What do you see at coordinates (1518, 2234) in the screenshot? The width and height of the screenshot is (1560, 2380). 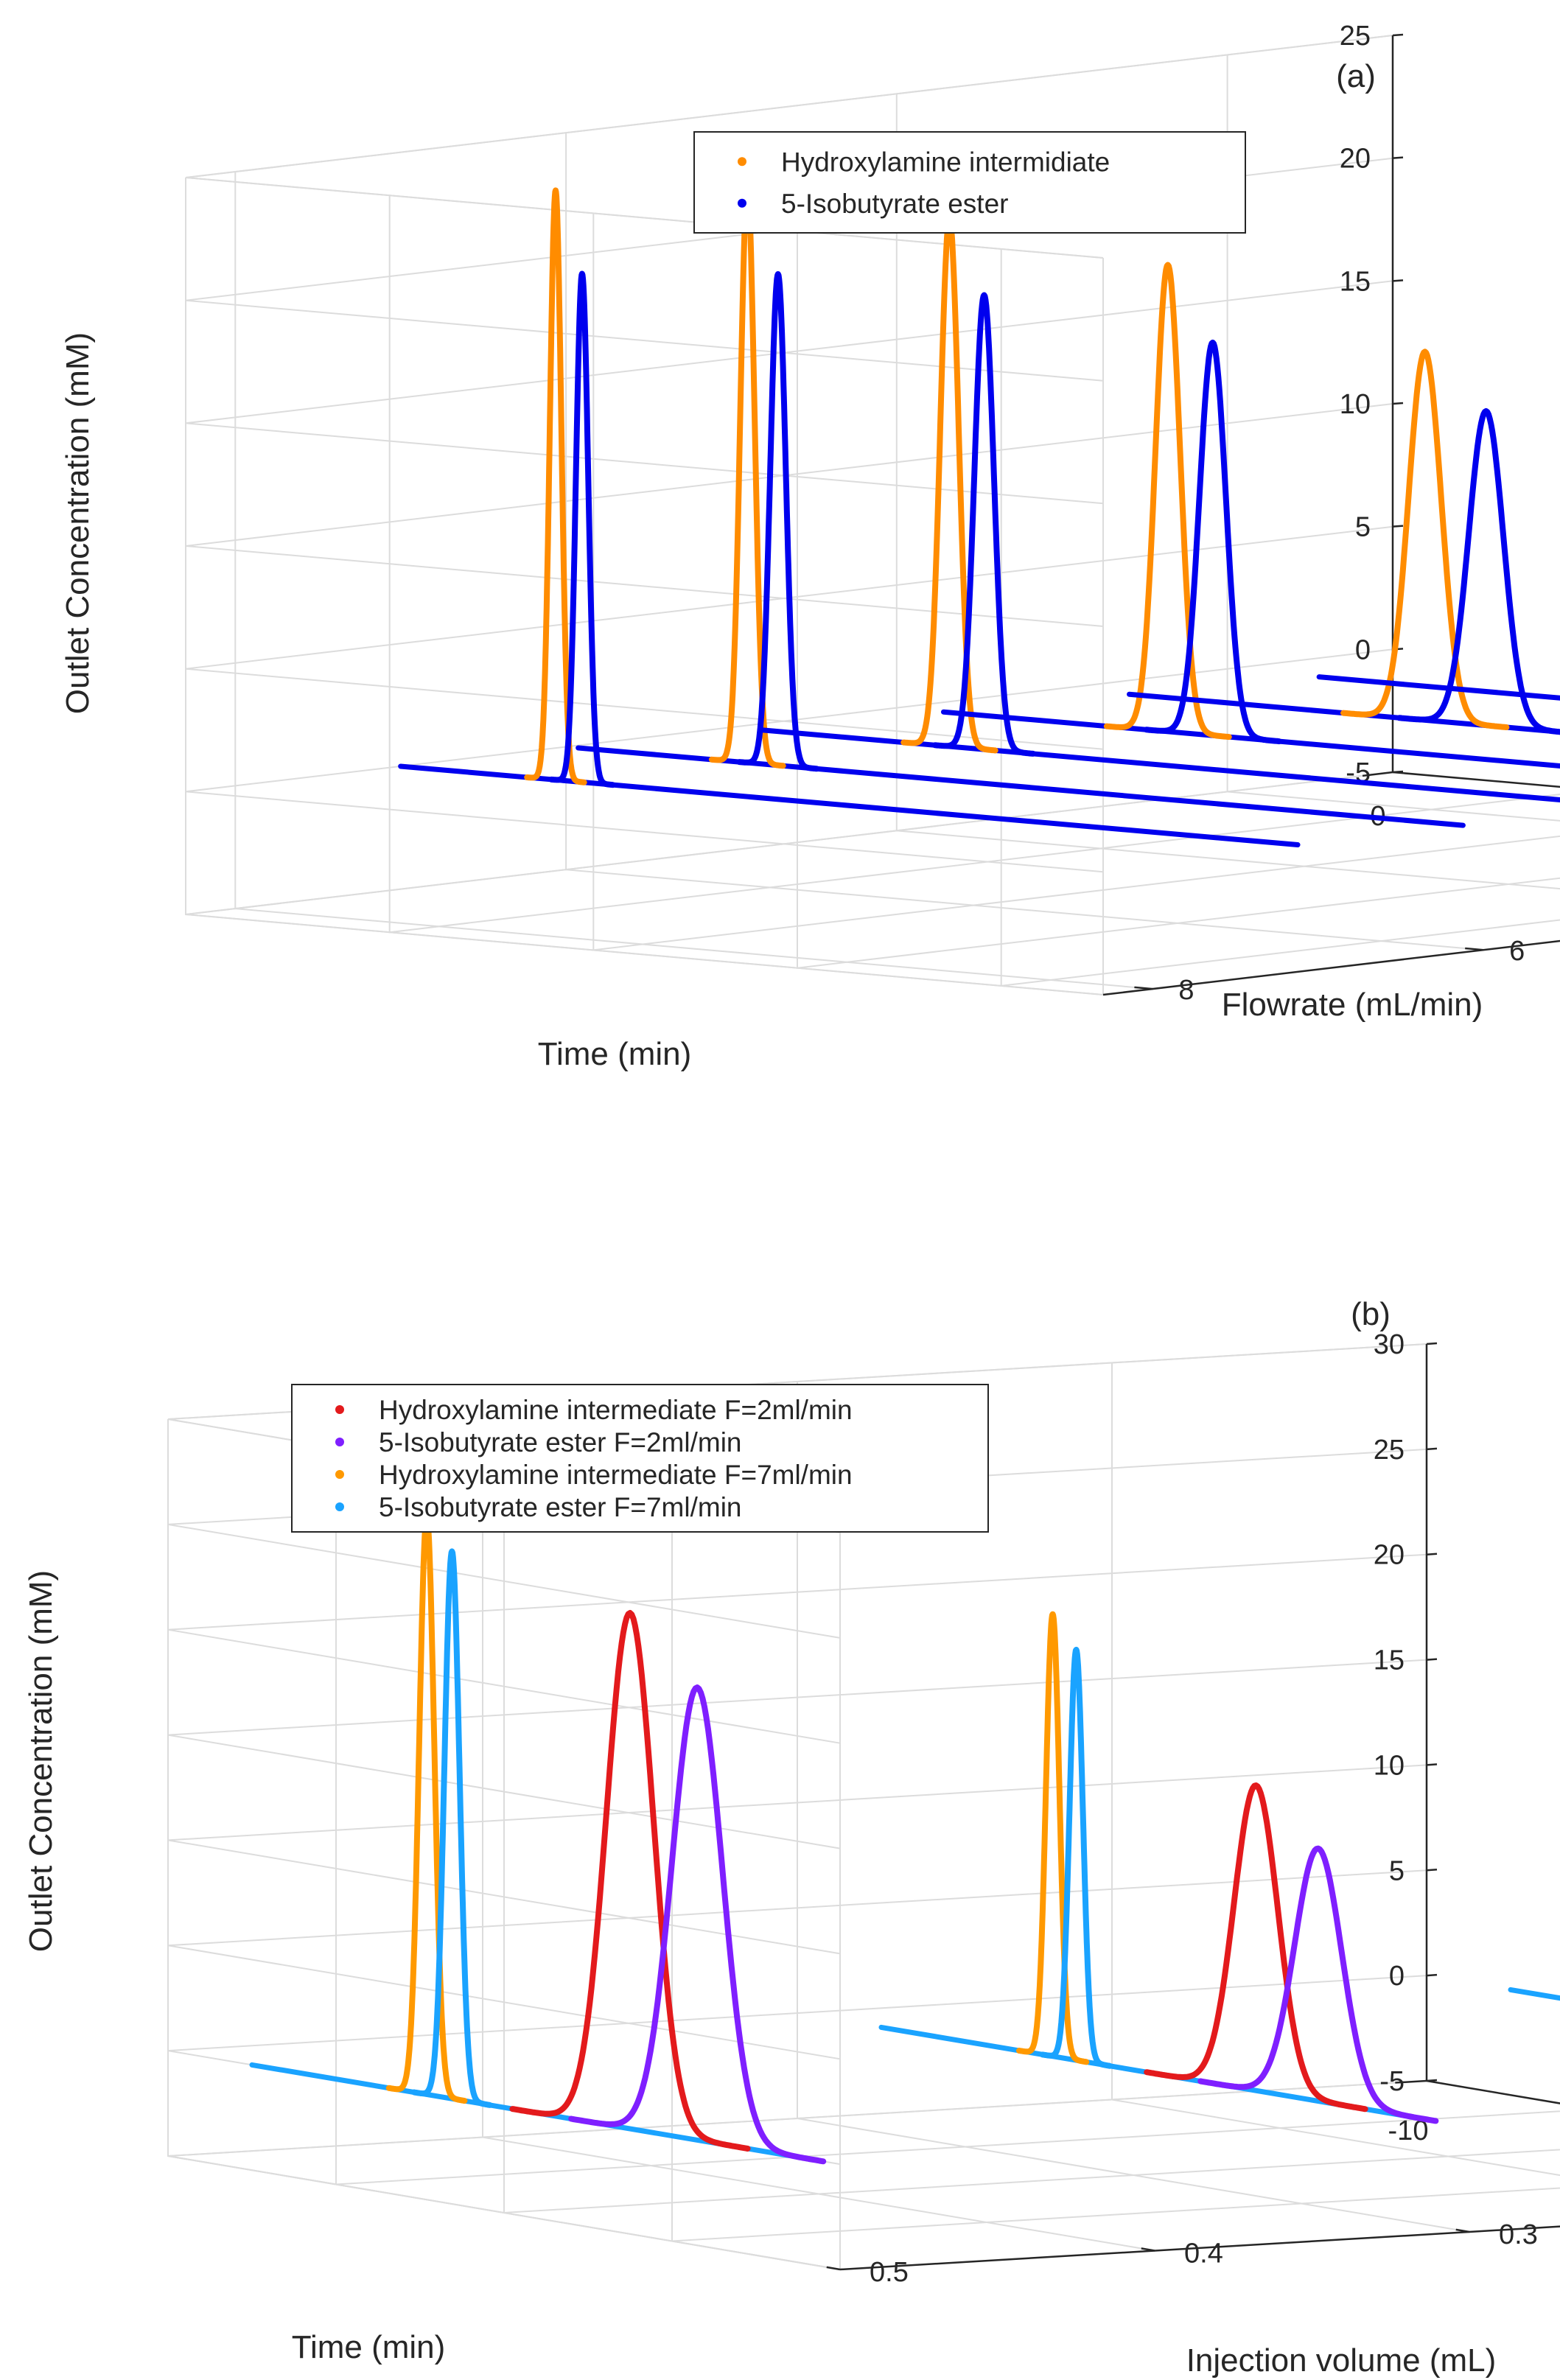 I see `y-tick-label: 0.3` at bounding box center [1518, 2234].